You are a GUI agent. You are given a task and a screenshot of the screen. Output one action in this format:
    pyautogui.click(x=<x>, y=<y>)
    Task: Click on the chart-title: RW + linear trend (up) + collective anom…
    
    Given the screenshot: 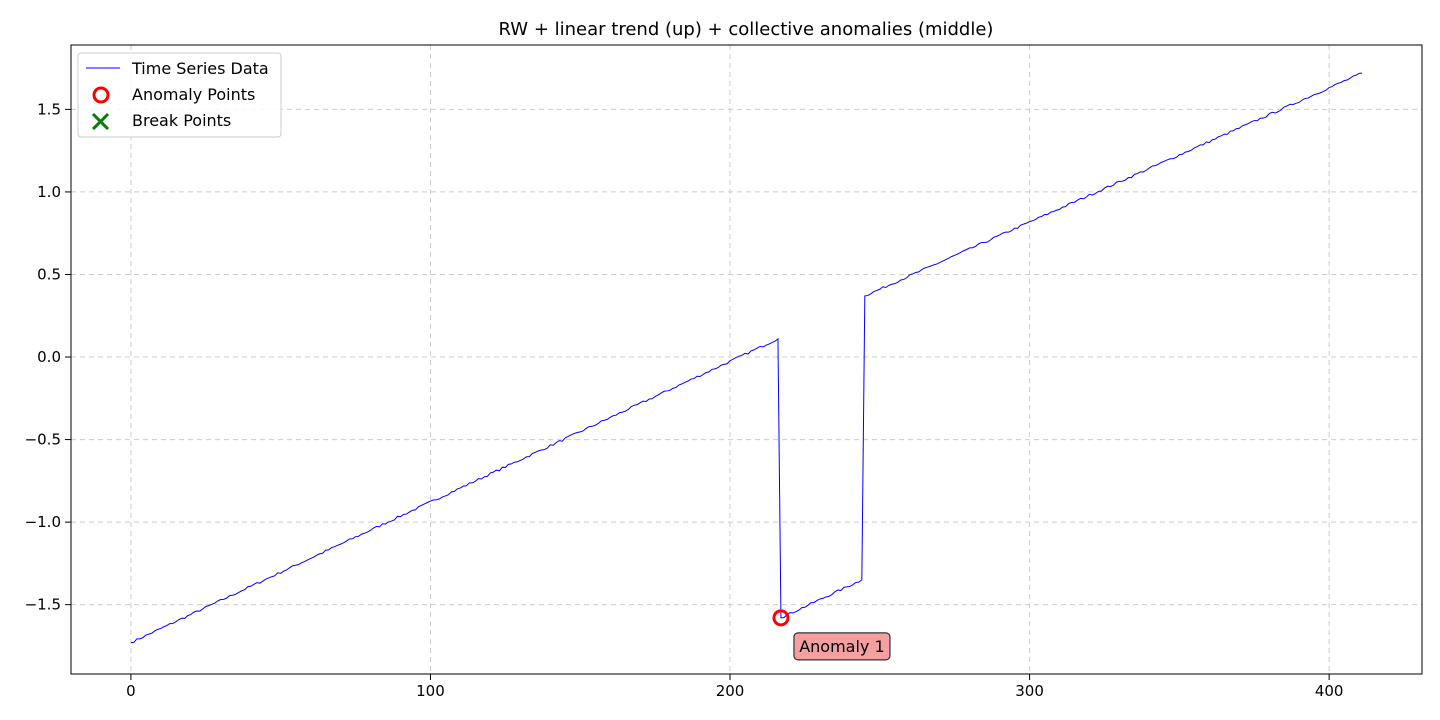 What is the action you would take?
    pyautogui.click(x=746, y=29)
    